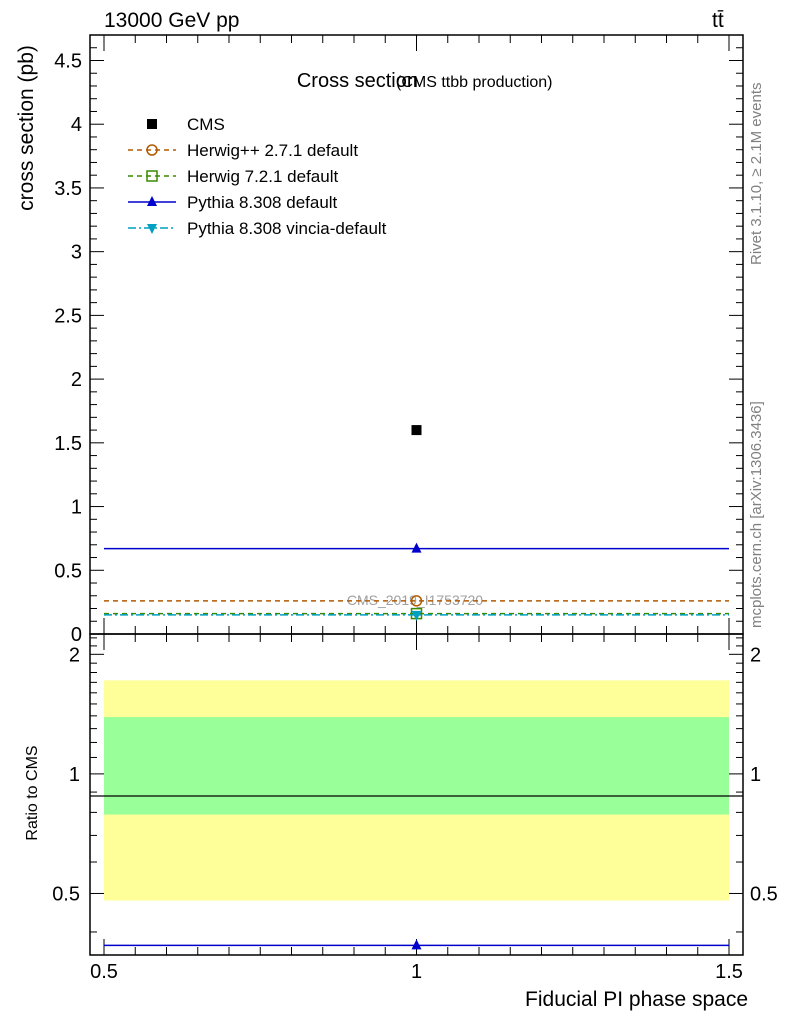 This screenshot has height=1024, width=786. I want to click on ratio-y-tick-label-right: 1, so click(755, 775).